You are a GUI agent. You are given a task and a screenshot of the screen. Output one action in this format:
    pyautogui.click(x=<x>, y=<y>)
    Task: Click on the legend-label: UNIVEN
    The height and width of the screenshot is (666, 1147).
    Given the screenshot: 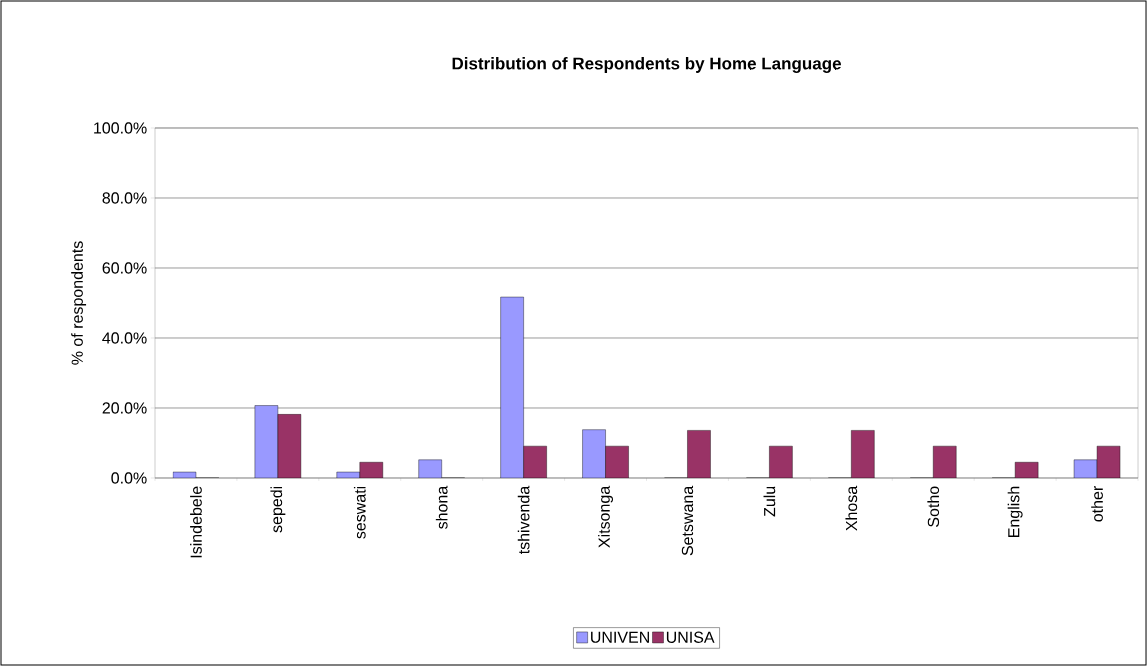 What is the action you would take?
    pyautogui.click(x=620, y=637)
    